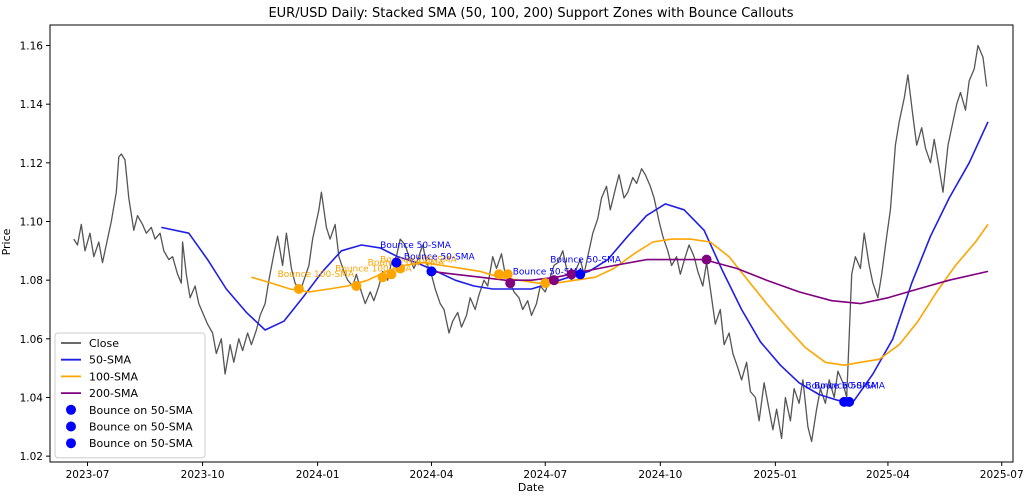  I want to click on y-tick-label: 1.04, so click(32, 398).